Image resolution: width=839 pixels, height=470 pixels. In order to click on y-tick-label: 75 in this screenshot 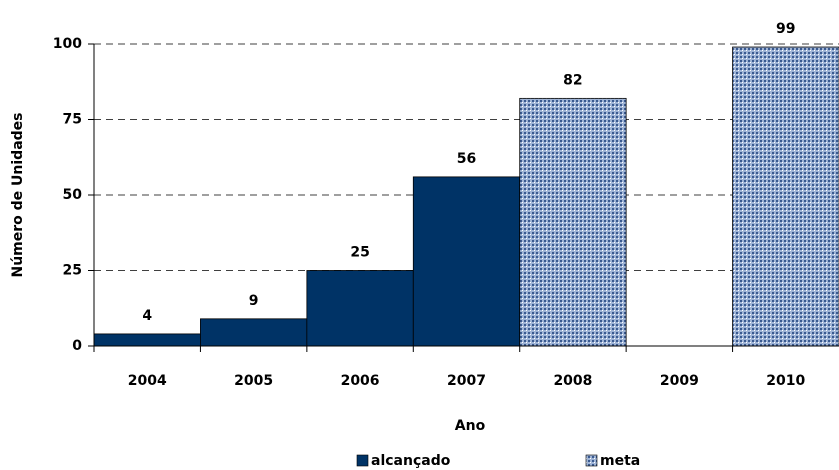, I will do `click(72, 120)`.